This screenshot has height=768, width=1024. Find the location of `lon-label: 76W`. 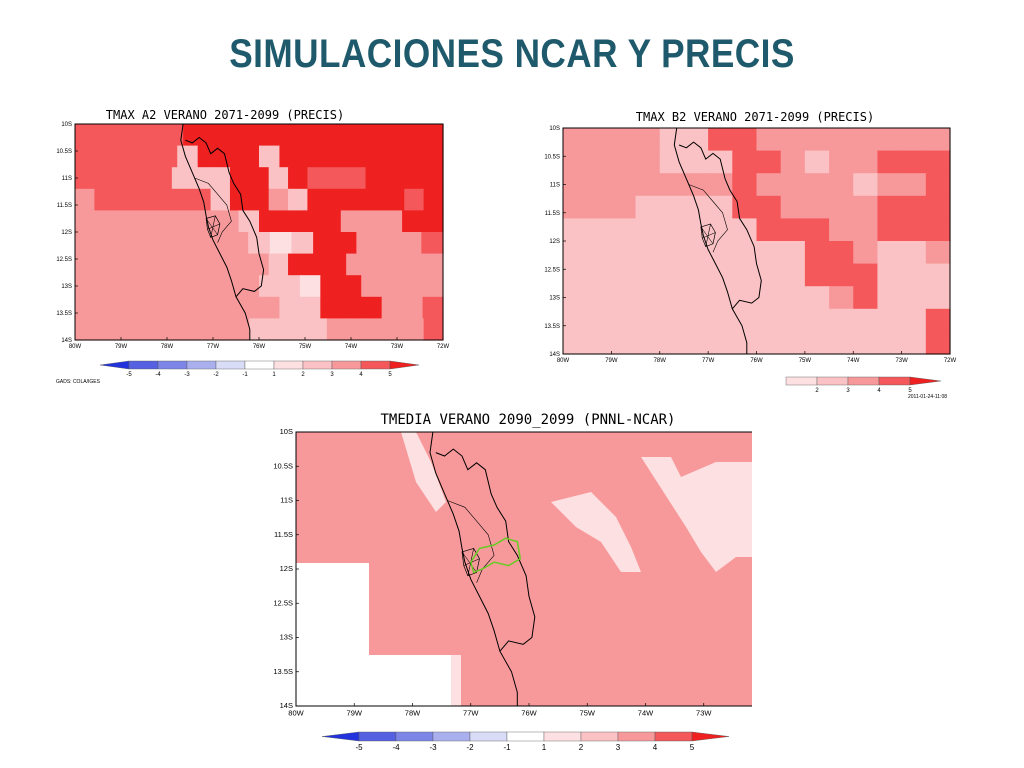

lon-label: 76W is located at coordinates (259, 347).